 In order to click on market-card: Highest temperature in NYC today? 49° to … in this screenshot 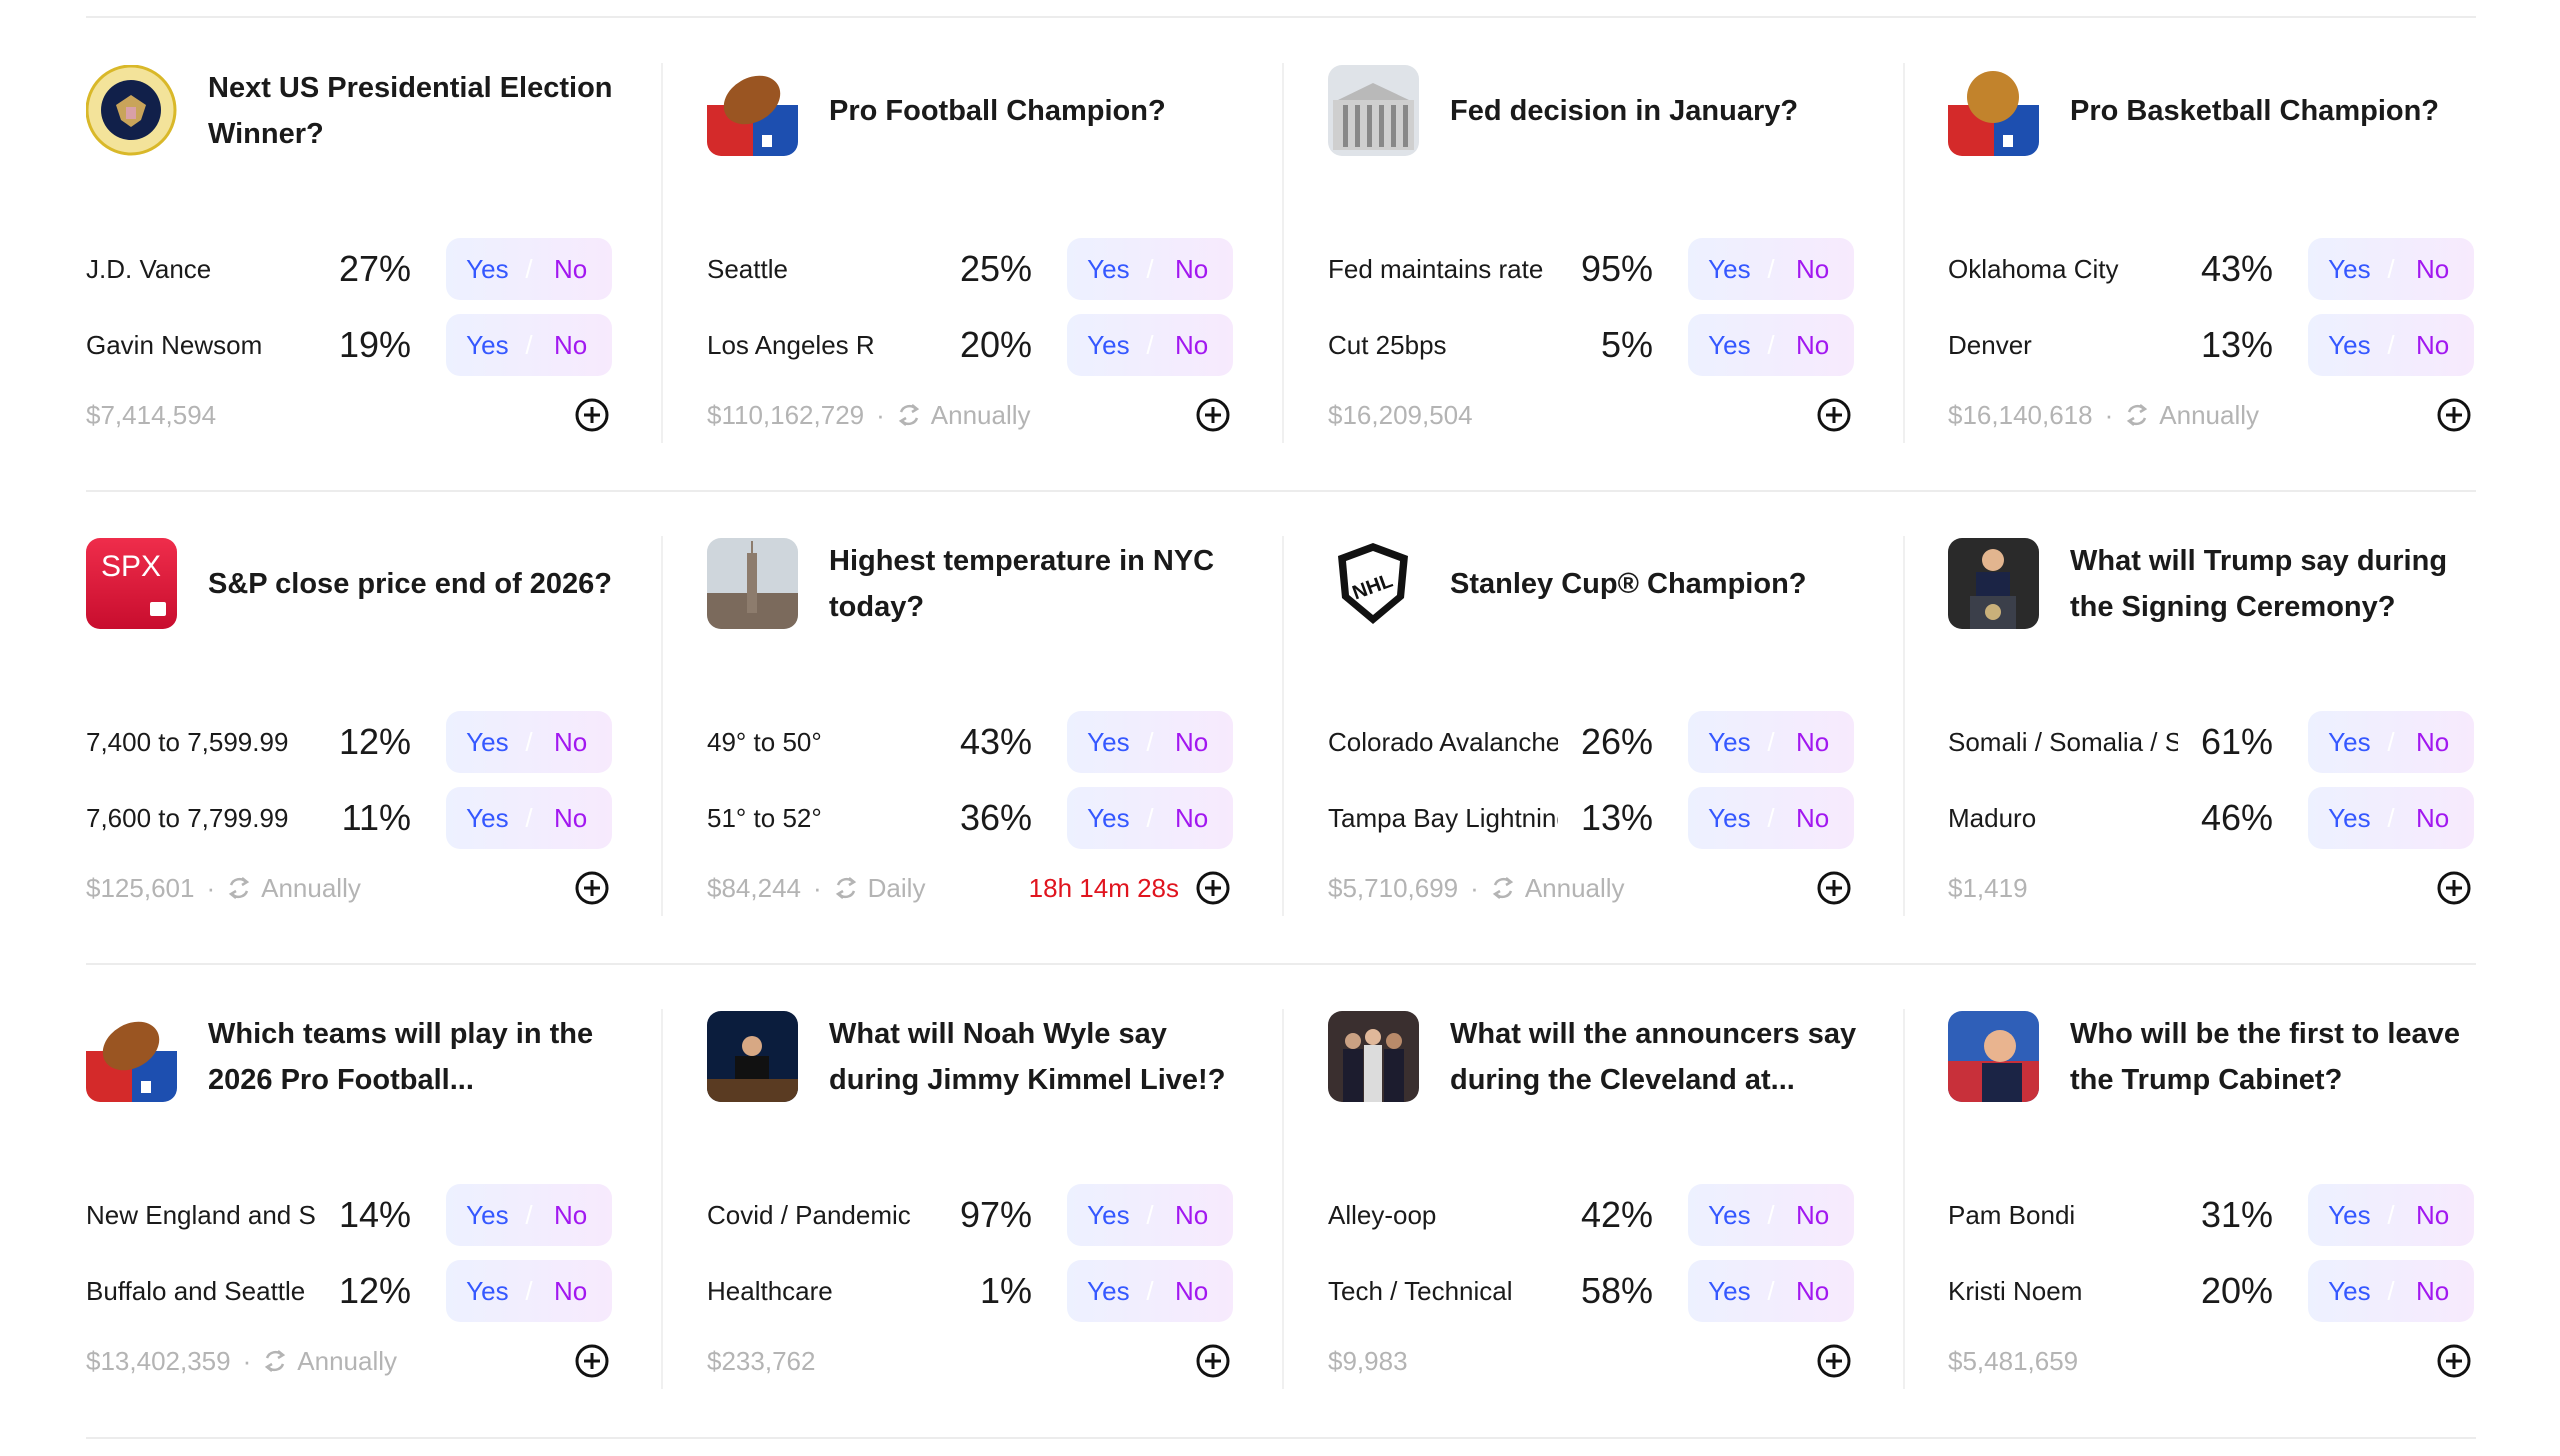, I will do `click(972, 738)`.